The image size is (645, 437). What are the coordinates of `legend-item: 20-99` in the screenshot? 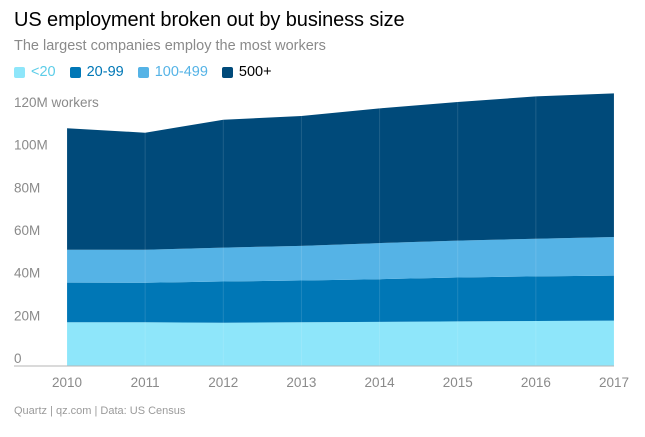 It's located at (96, 72).